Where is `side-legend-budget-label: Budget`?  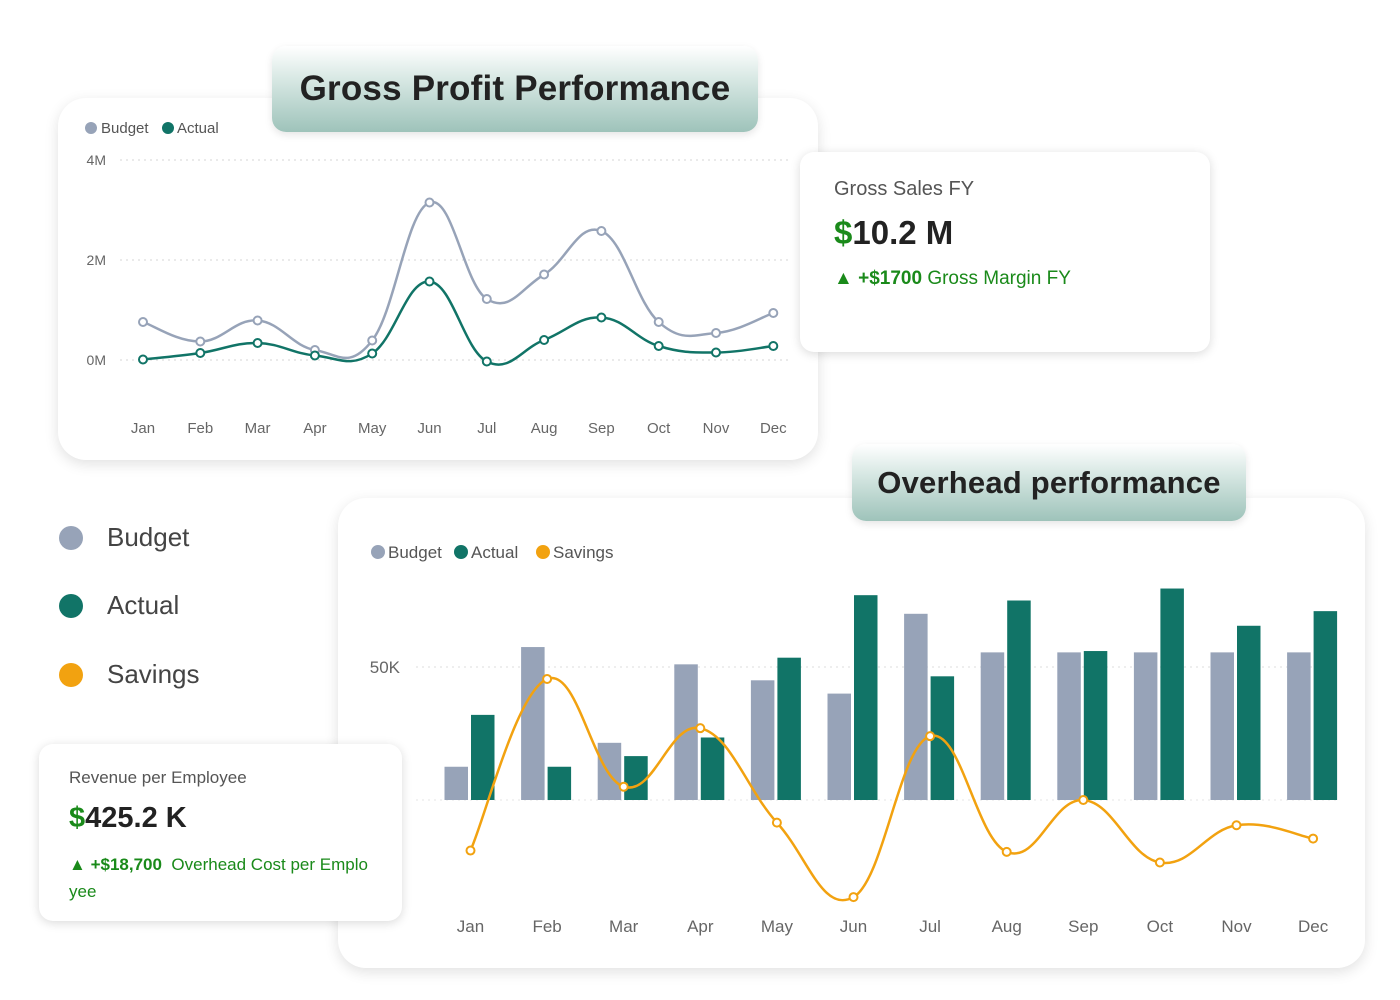 side-legend-budget-label: Budget is located at coordinates (148, 537).